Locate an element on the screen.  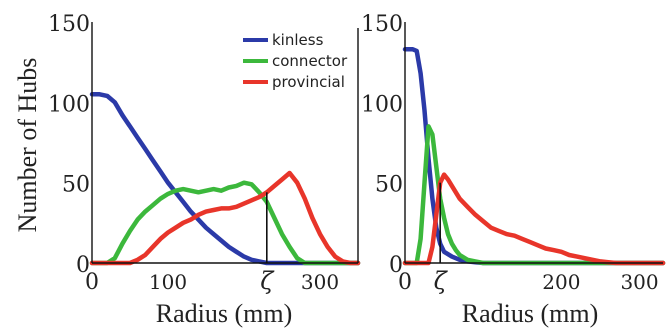
y-tick-label-right: 150 is located at coordinates (382, 24).